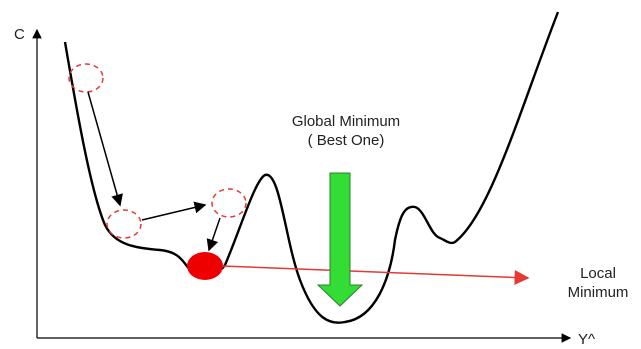  What do you see at coordinates (346, 131) in the screenshot?
I see `global-minimum-label: Global Minimum ( Best One)` at bounding box center [346, 131].